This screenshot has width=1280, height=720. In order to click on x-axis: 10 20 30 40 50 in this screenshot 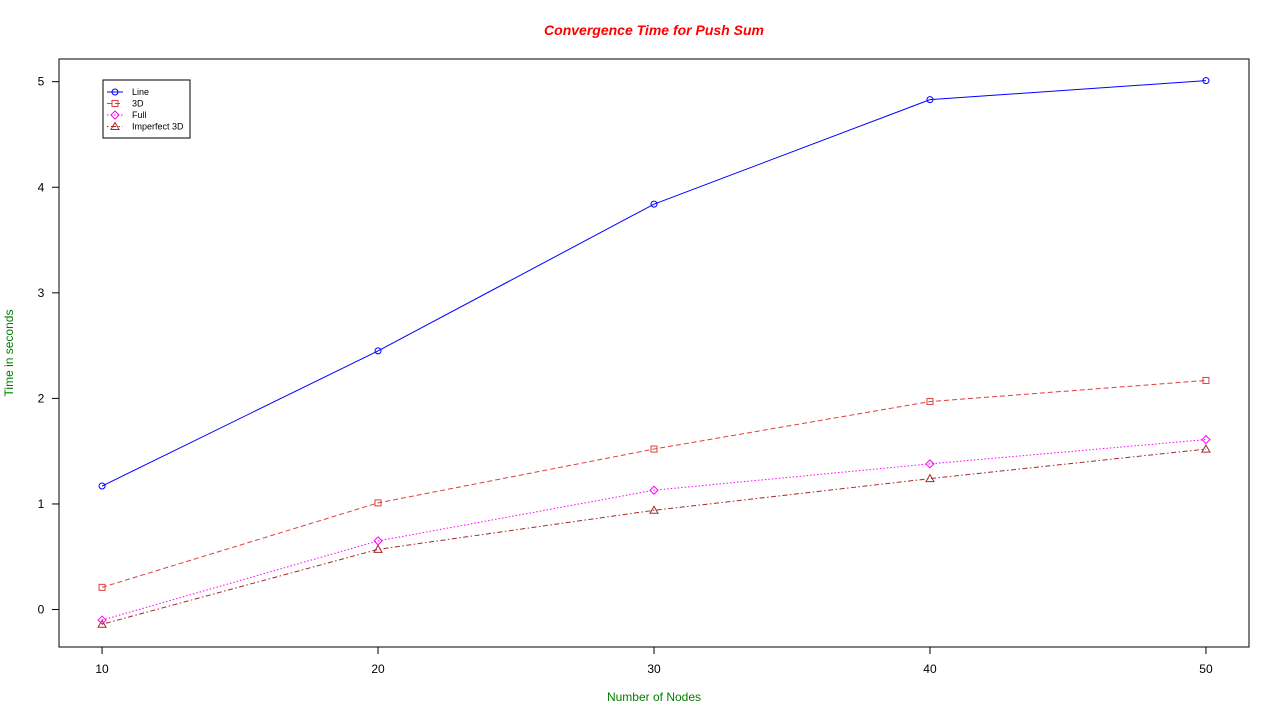, I will do `click(654, 661)`.